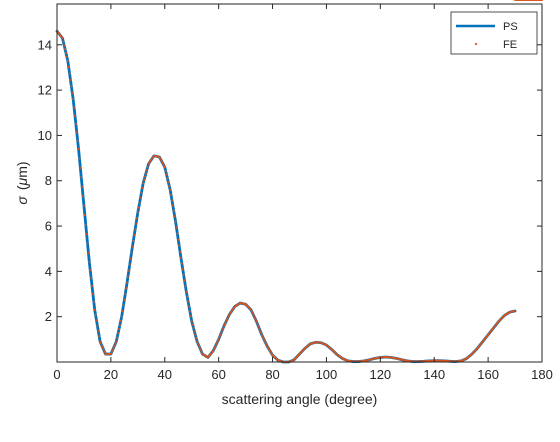 Image resolution: width=560 pixels, height=442 pixels. I want to click on x-tick-label: 40, so click(165, 374).